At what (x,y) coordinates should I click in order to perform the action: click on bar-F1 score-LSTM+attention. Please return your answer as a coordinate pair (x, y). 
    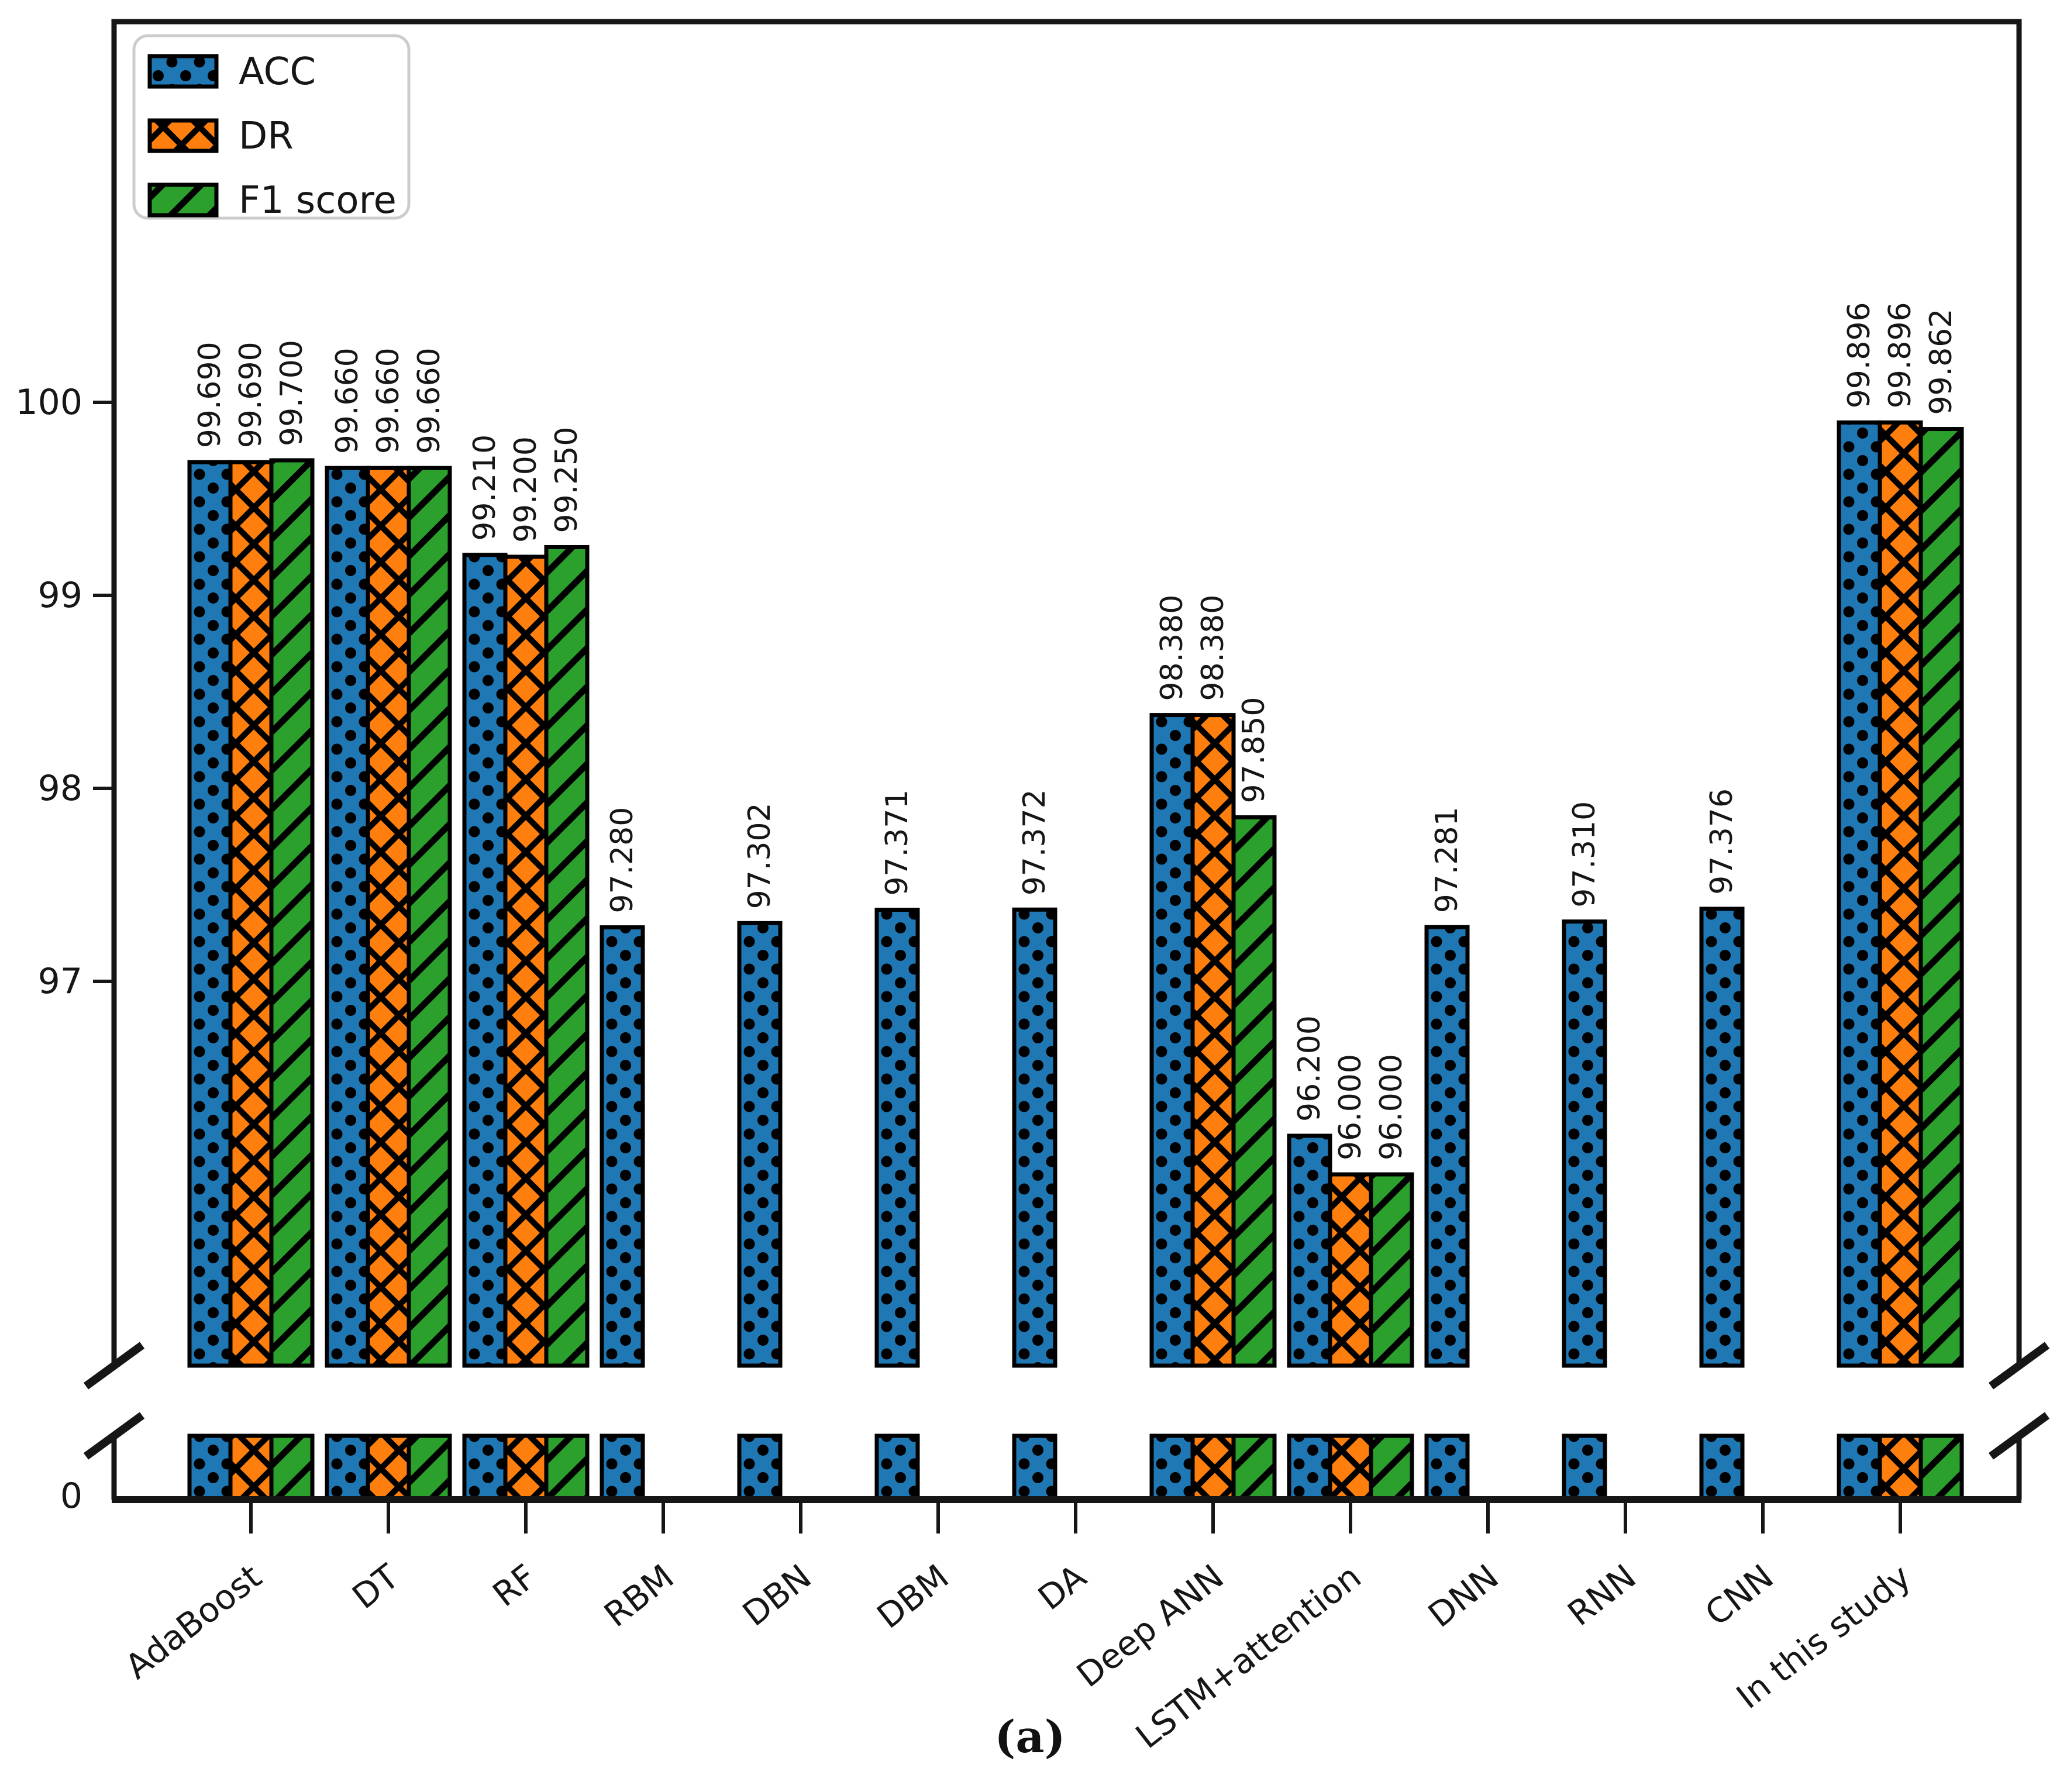
    Looking at the image, I should click on (1391, 1270).